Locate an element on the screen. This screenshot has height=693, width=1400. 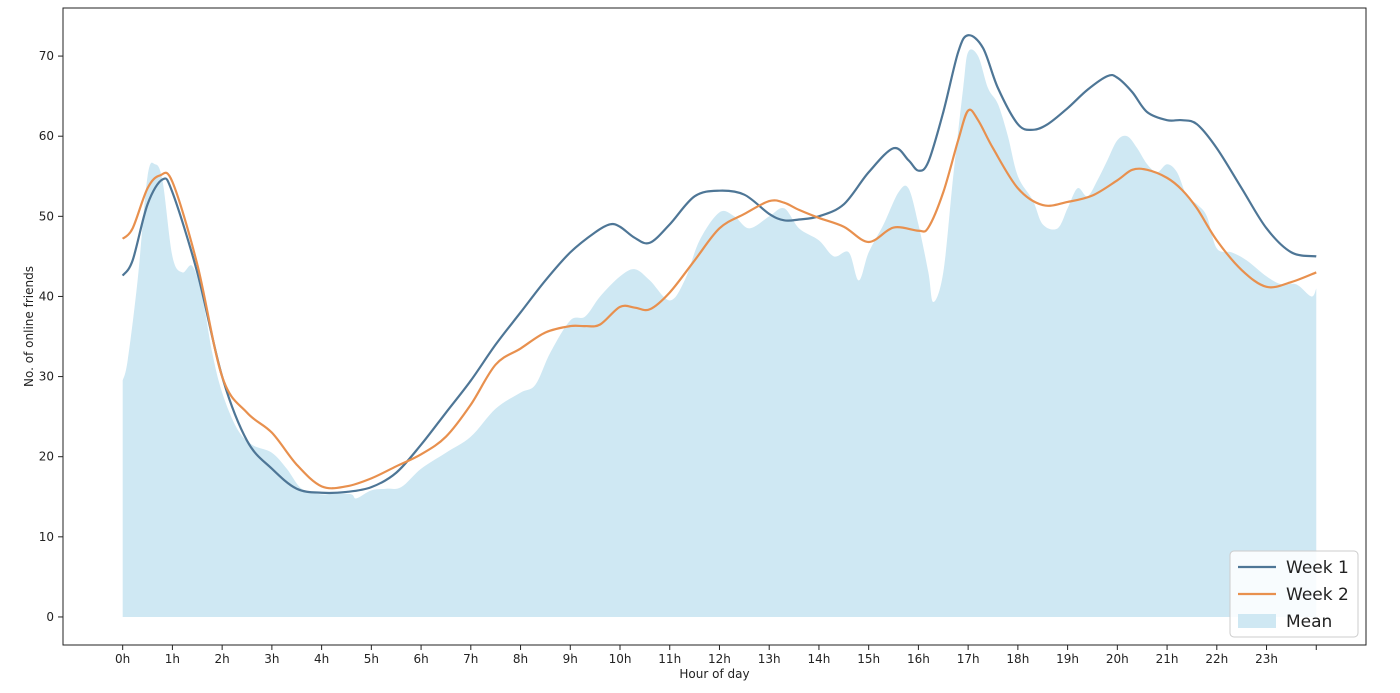
x-tick-label: 4h is located at coordinates (321, 659).